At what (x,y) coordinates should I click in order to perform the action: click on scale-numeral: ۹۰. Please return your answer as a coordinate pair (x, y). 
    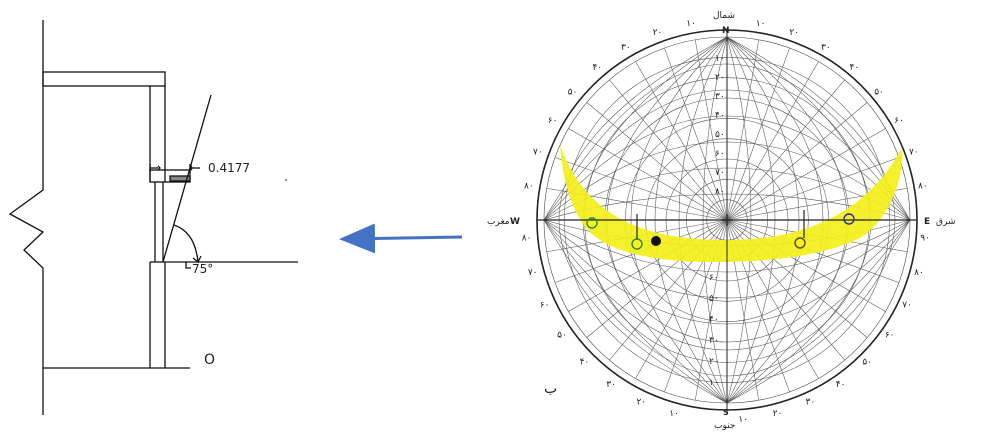
    Looking at the image, I should click on (925, 238).